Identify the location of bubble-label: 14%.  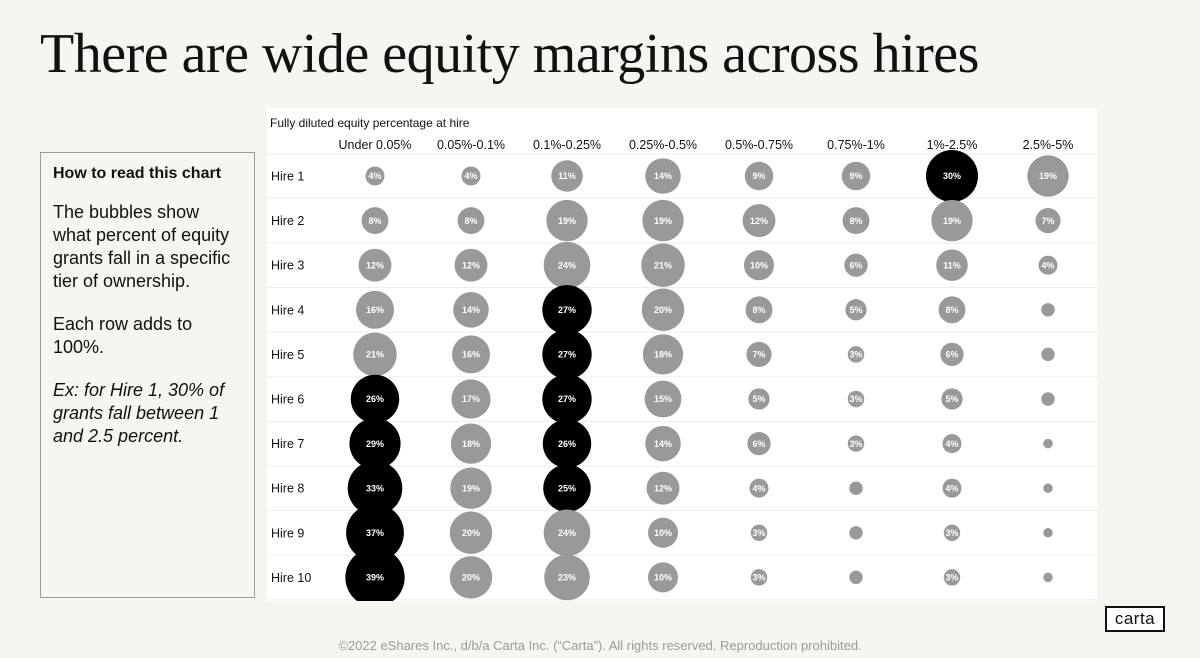
(663, 444).